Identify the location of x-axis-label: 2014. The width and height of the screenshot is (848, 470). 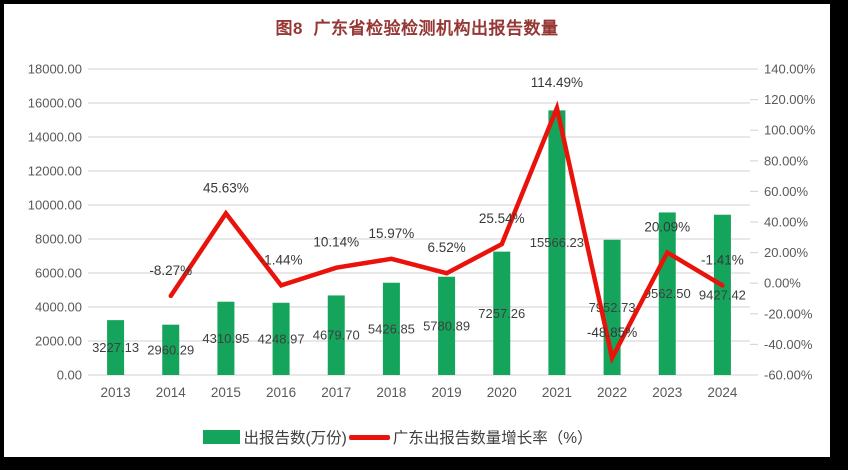
(171, 392).